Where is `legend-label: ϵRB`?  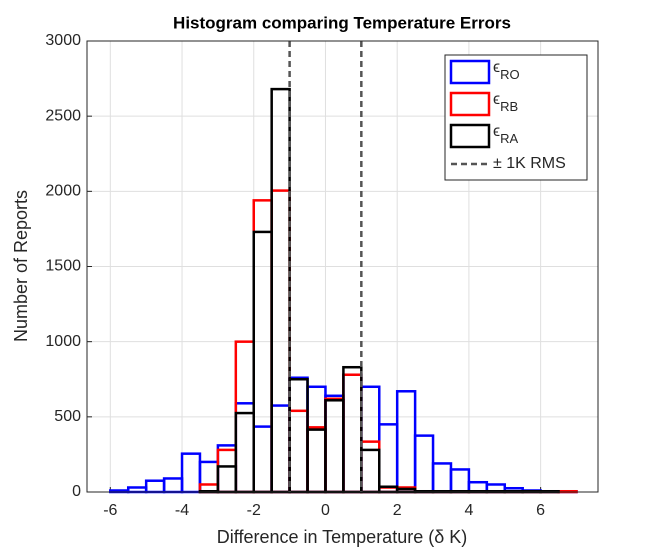
legend-label: ϵRB is located at coordinates (505, 102).